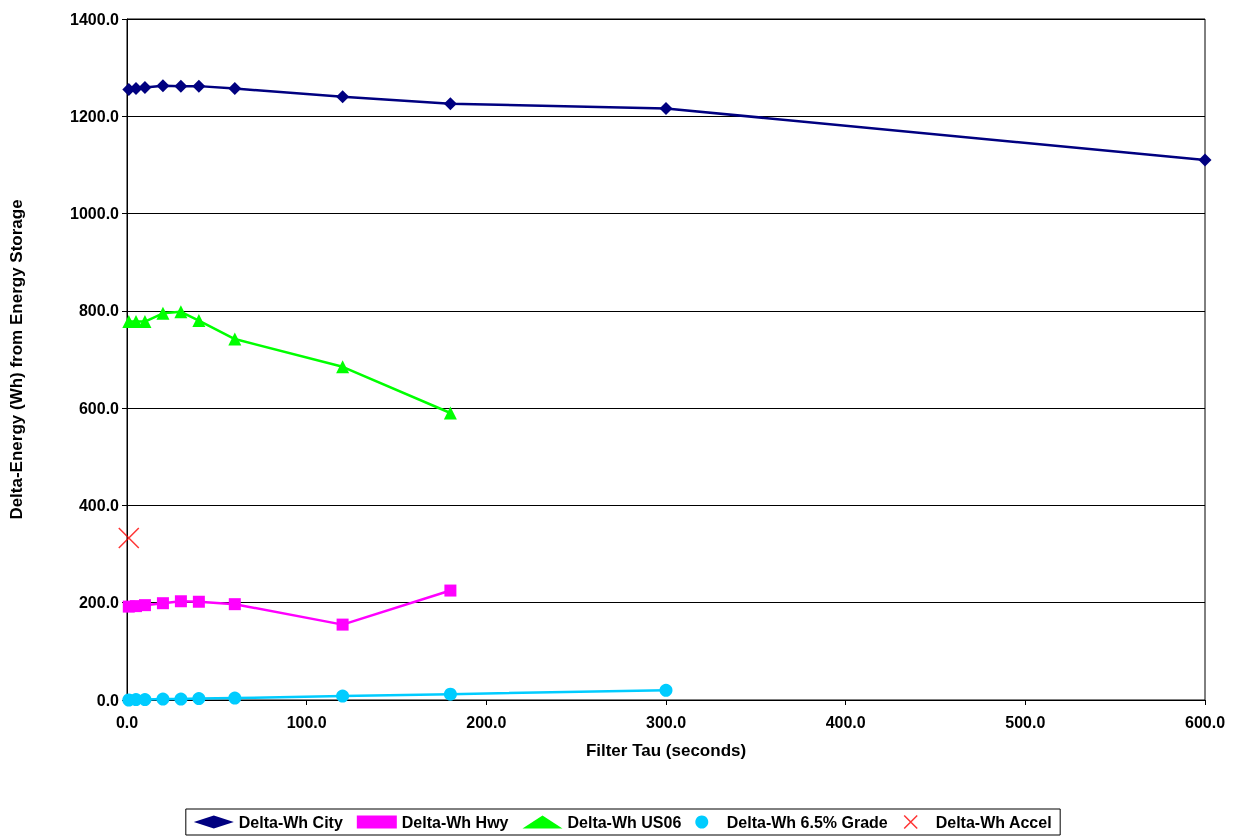 The image size is (1246, 839). What do you see at coordinates (290, 822) in the screenshot?
I see `legend-label: Delta-Wh City` at bounding box center [290, 822].